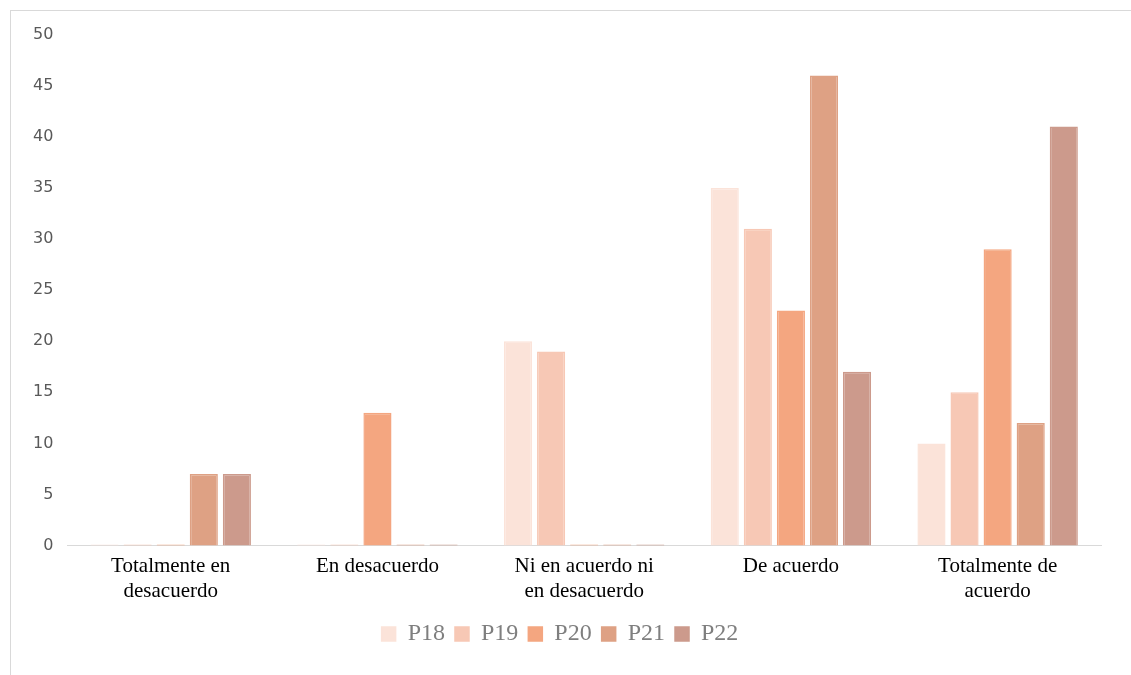 The image size is (1131, 675). I want to click on y-tick-label: 50, so click(43, 33).